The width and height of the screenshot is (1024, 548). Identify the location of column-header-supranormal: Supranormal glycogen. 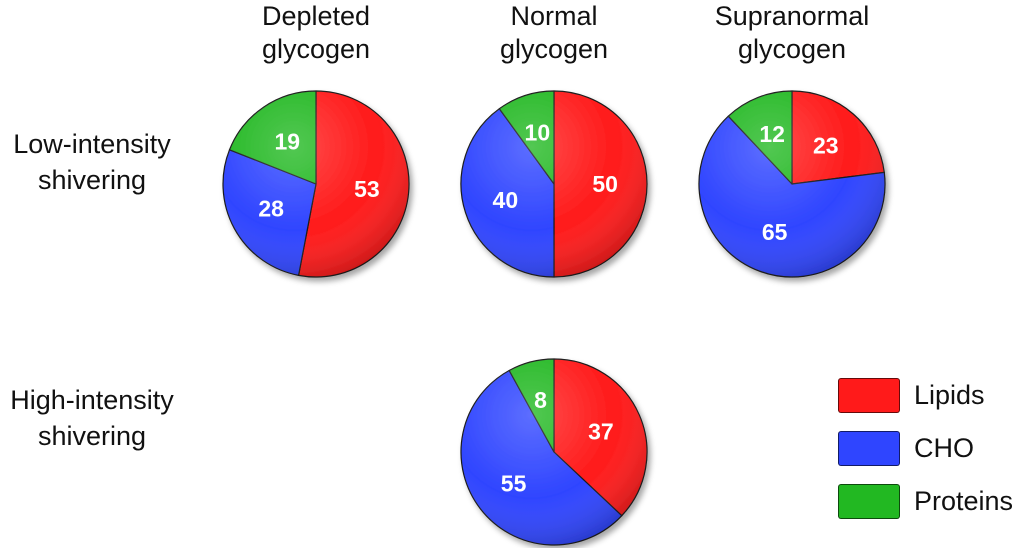
(792, 33).